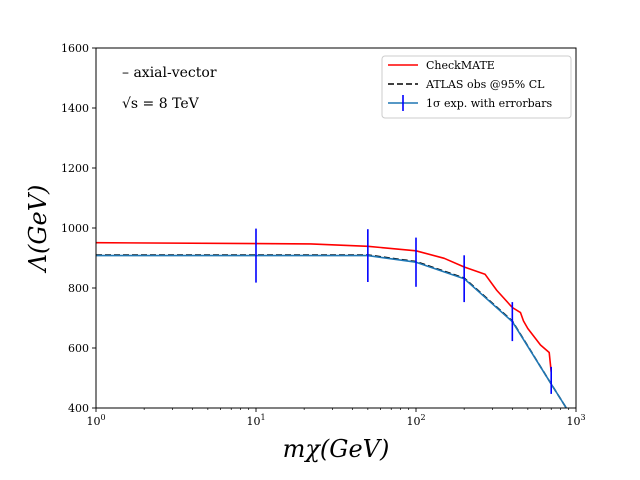 This screenshot has width=640, height=480. I want to click on x-tick-label-3: 10³, so click(575, 420).